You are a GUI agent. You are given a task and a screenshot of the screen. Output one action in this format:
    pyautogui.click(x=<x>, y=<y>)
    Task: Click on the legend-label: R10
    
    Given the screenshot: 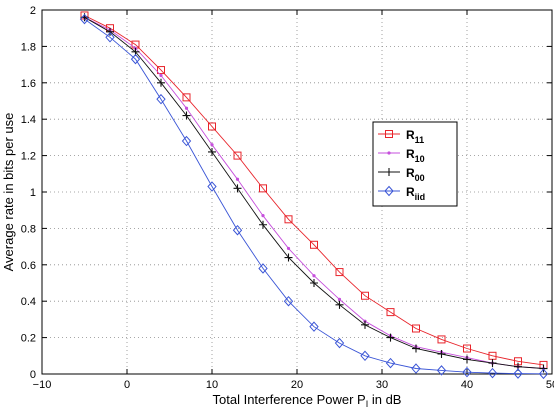 What is the action you would take?
    pyautogui.click(x=415, y=155)
    